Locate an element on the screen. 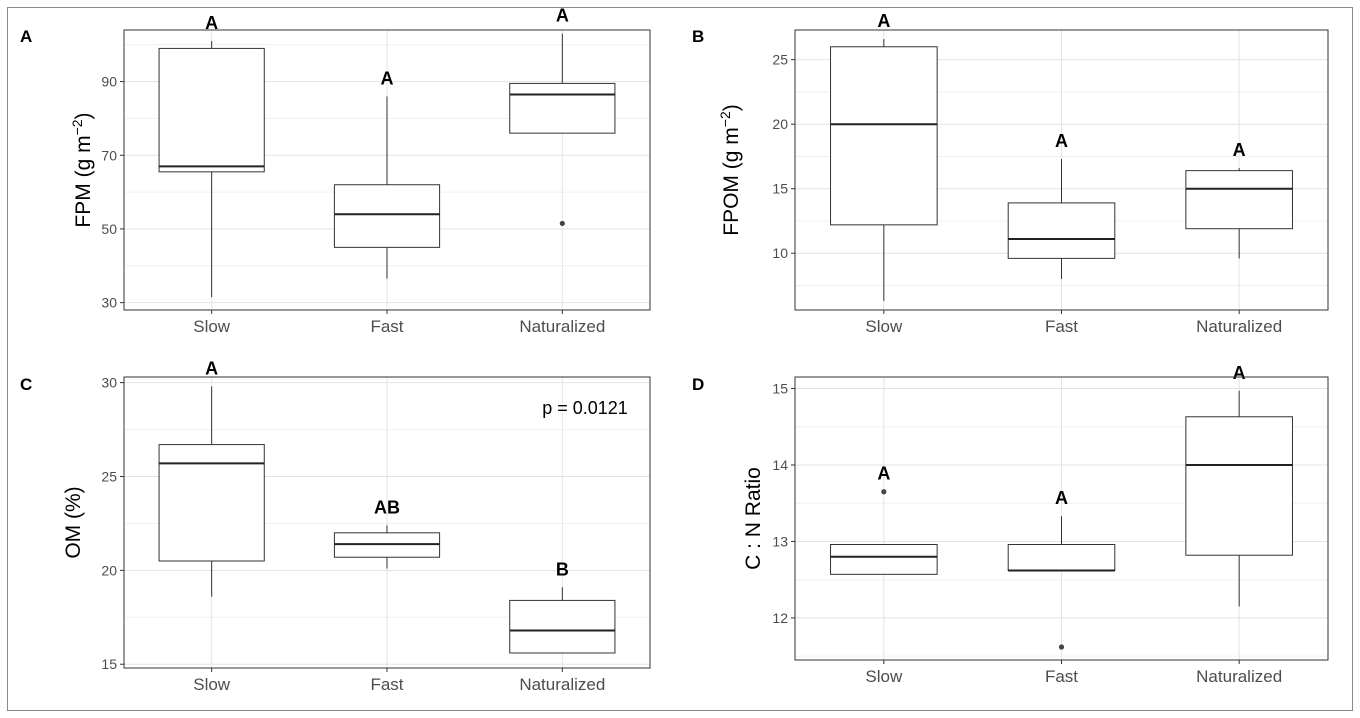  panel-letter: D is located at coordinates (698, 384).